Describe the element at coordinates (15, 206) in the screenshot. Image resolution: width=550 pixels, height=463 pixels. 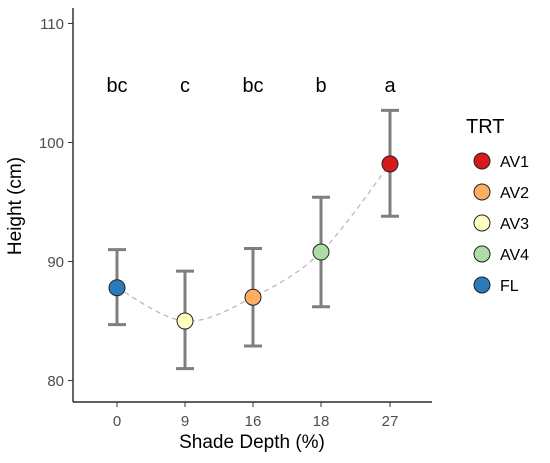
I see `y-axis-title: Height (cm)` at that location.